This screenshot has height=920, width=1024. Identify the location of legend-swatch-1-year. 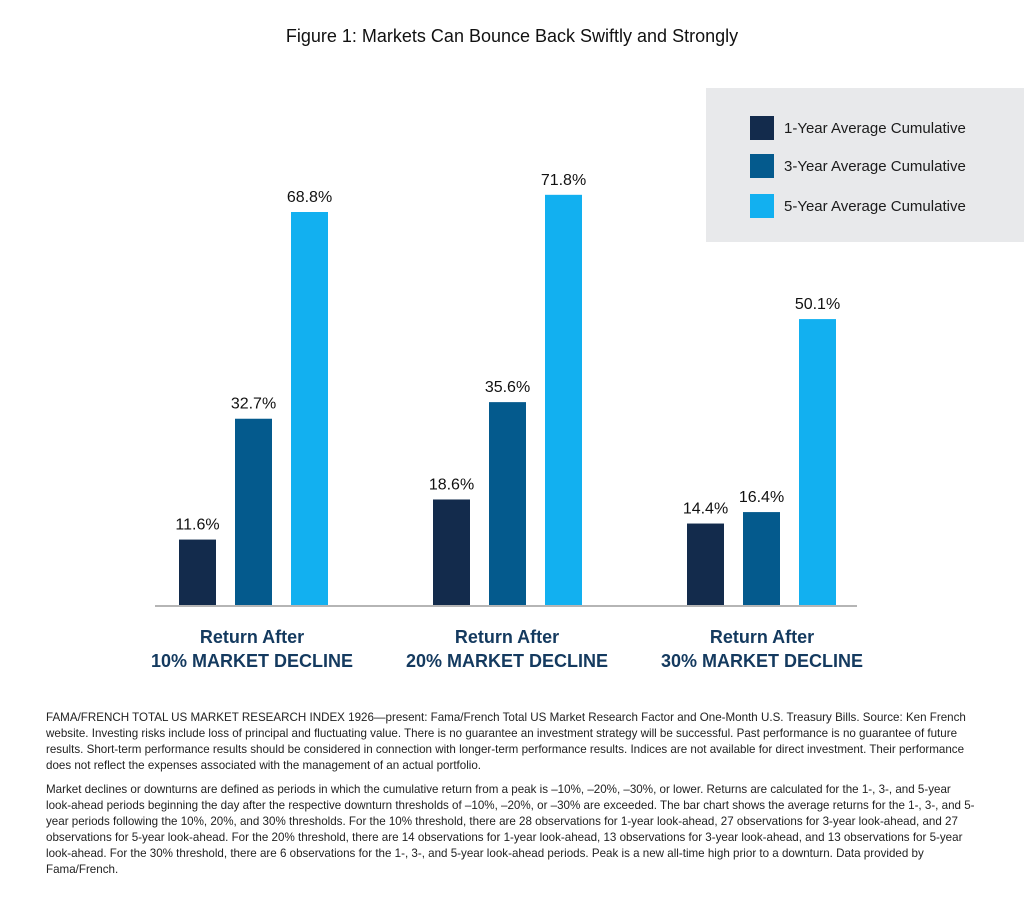
(762, 128).